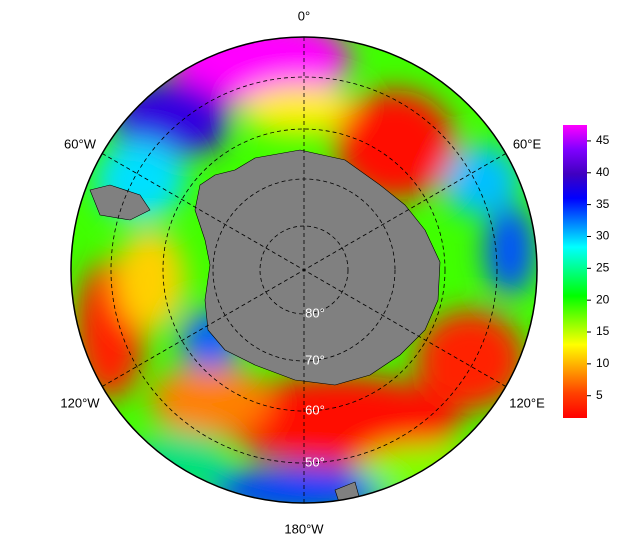 This screenshot has height=552, width=625. What do you see at coordinates (603, 331) in the screenshot?
I see `colorbar-tick-label: 15` at bounding box center [603, 331].